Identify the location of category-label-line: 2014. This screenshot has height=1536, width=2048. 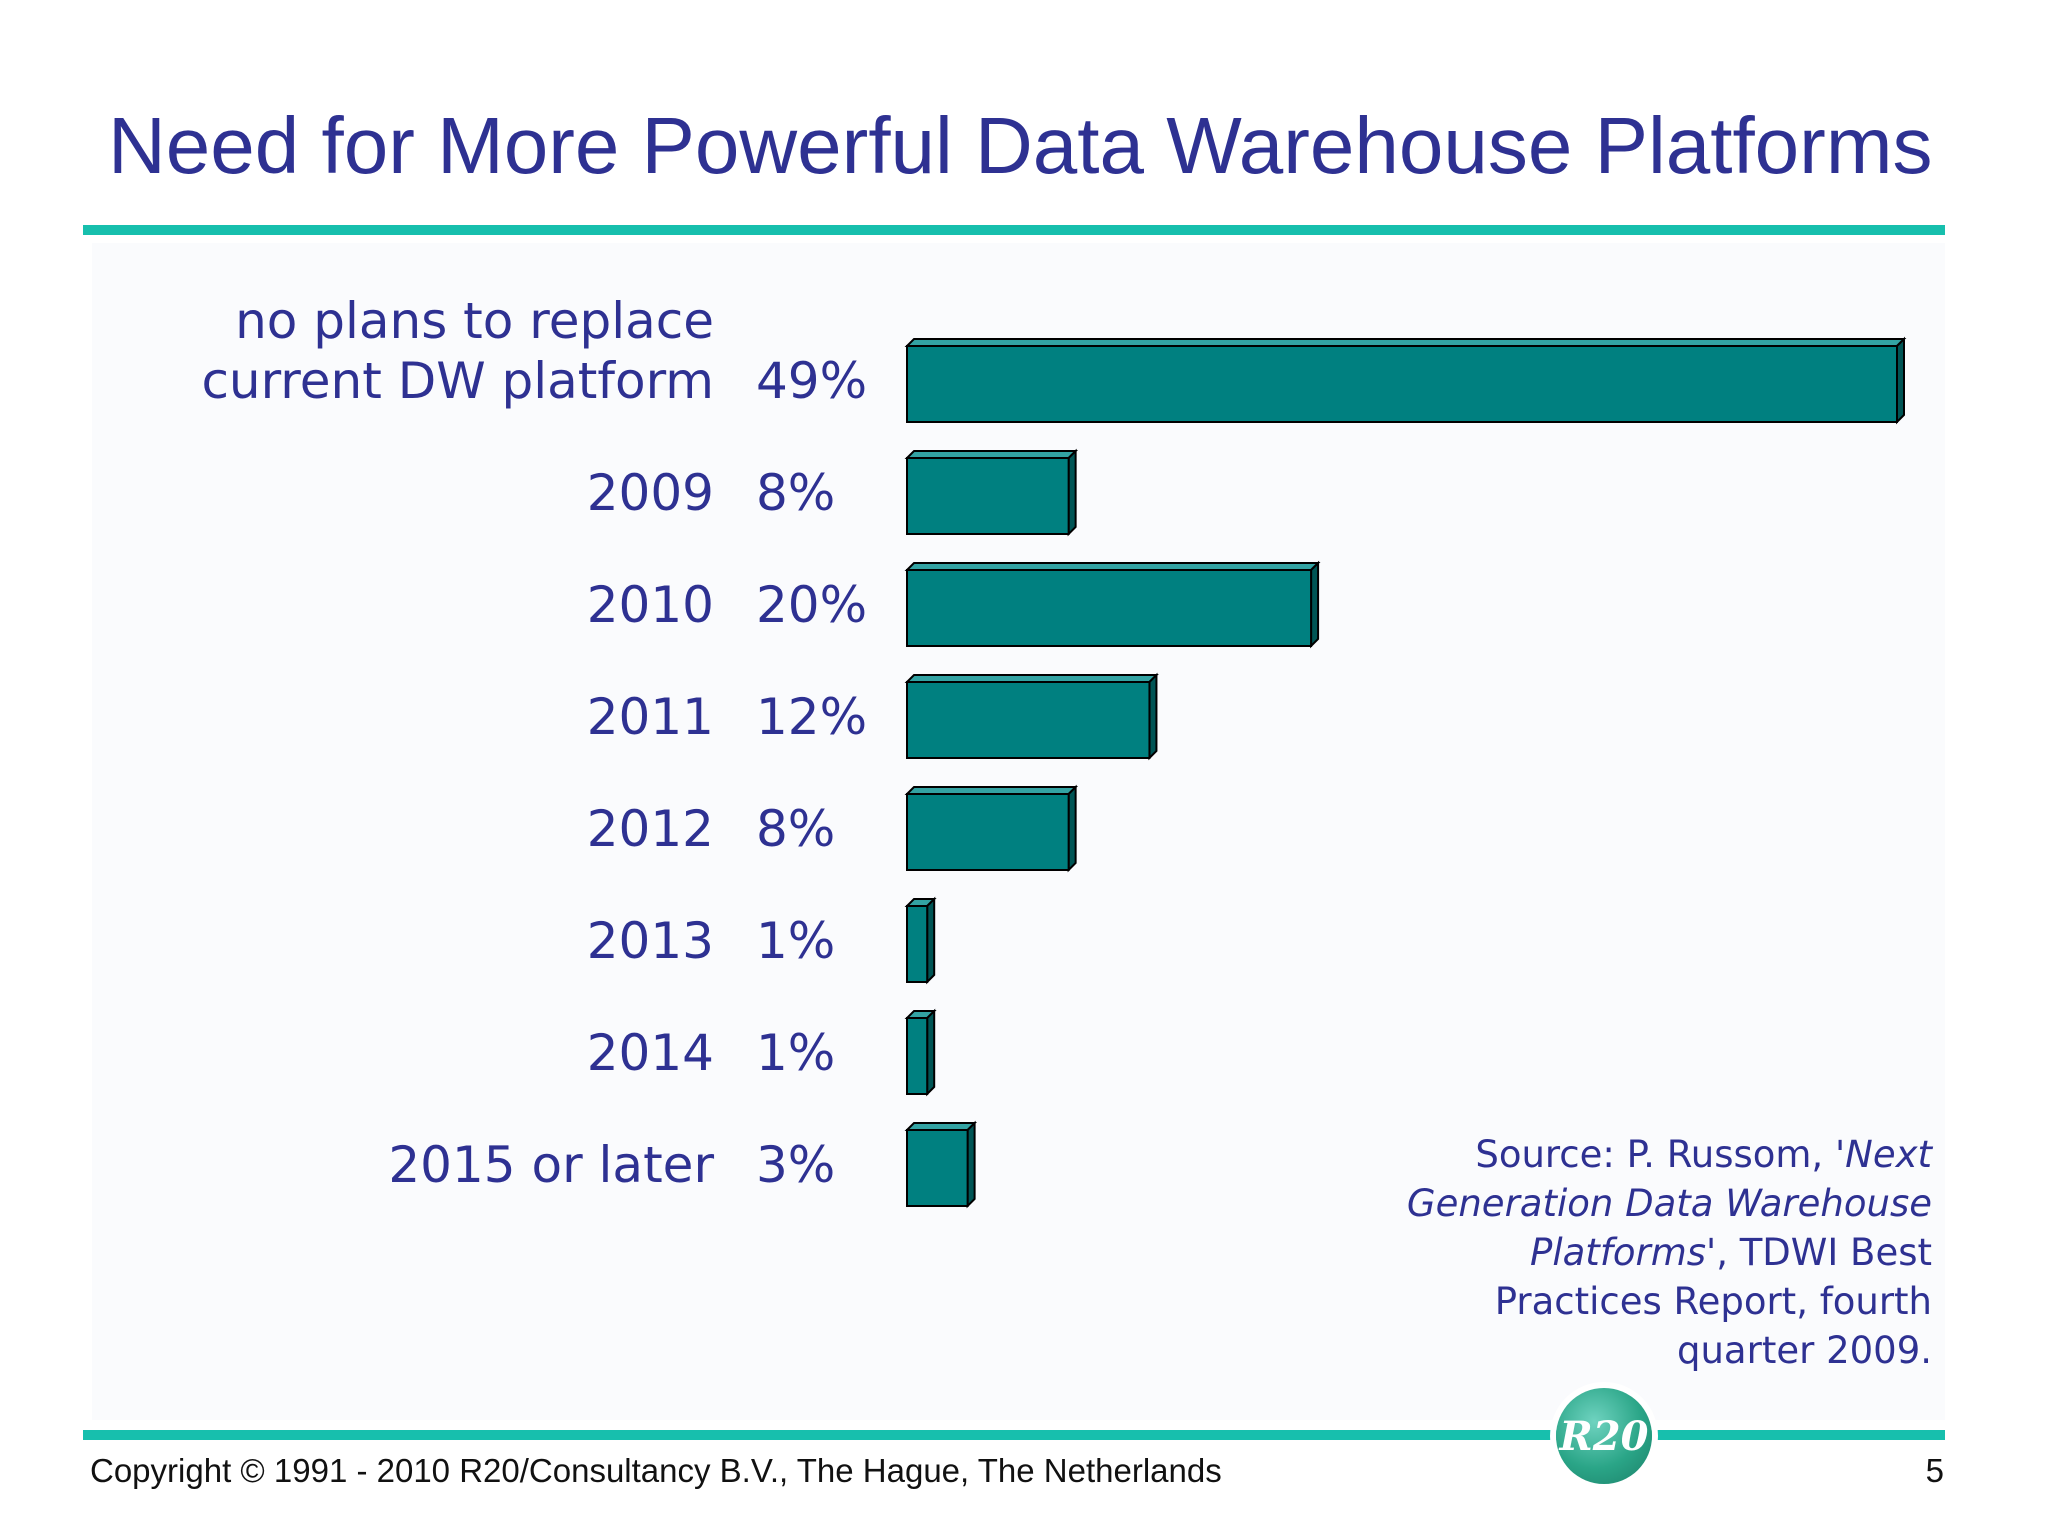
(650, 1053).